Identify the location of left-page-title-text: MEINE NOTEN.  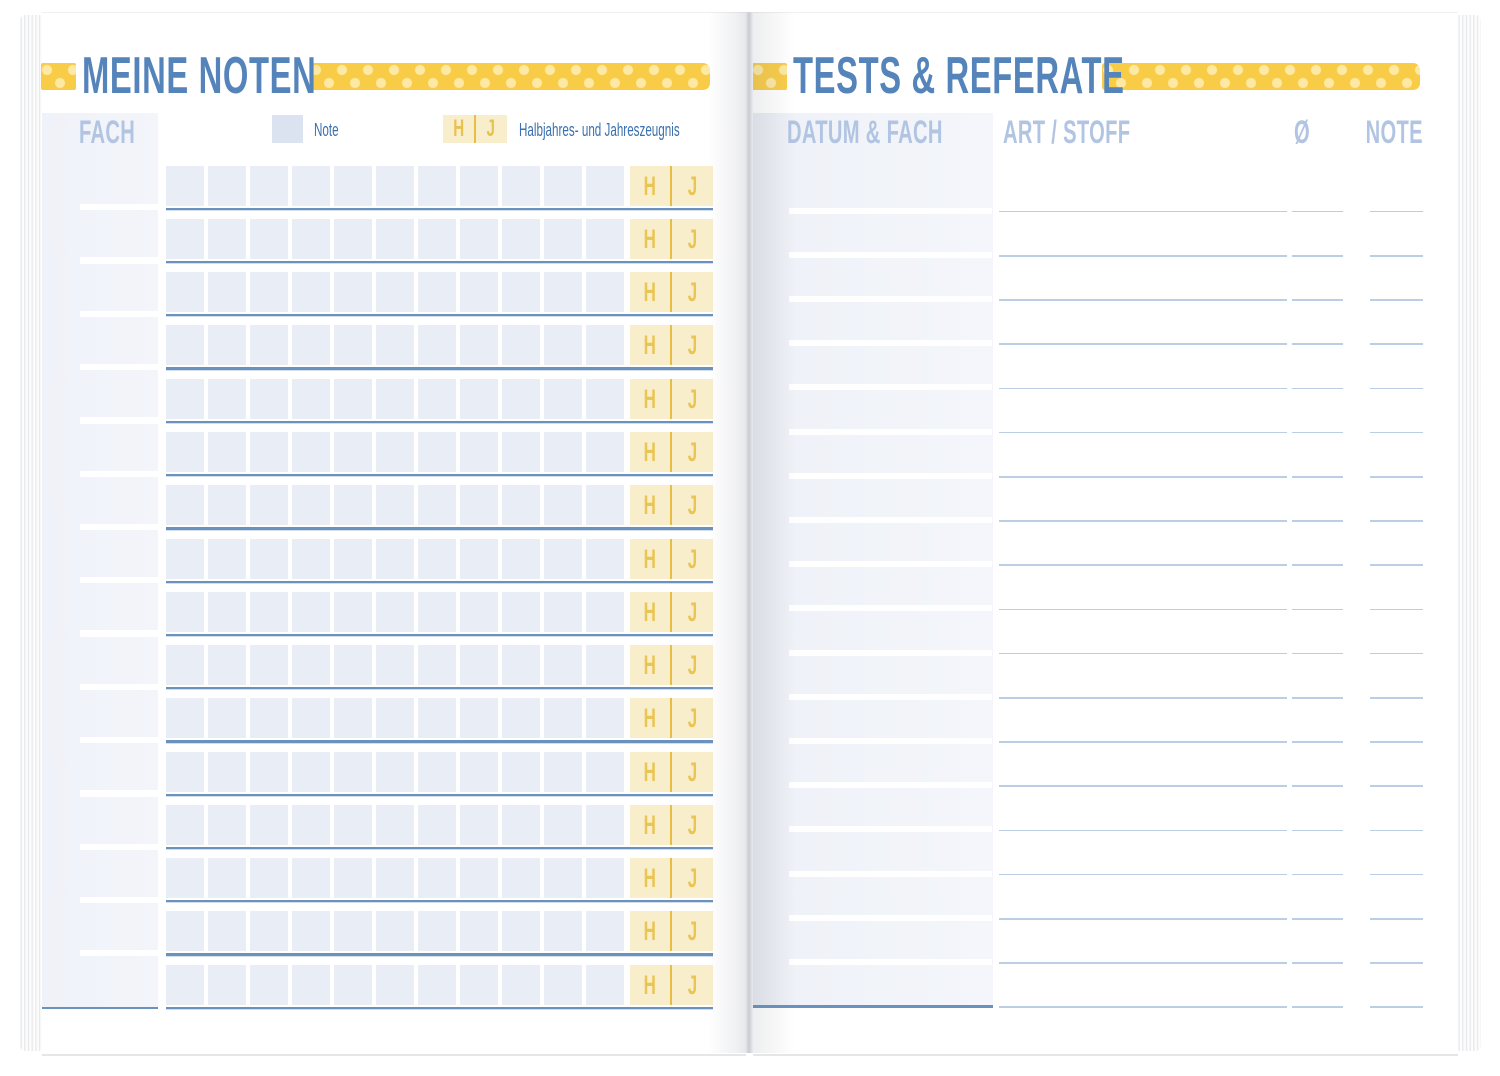
(199, 76).